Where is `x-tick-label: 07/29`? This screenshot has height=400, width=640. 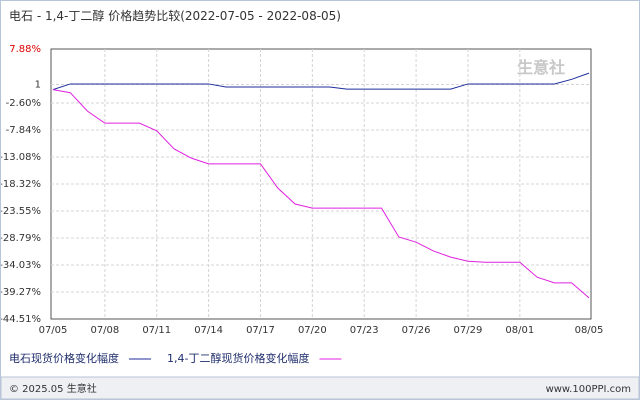 x-tick-label: 07/29 is located at coordinates (468, 330).